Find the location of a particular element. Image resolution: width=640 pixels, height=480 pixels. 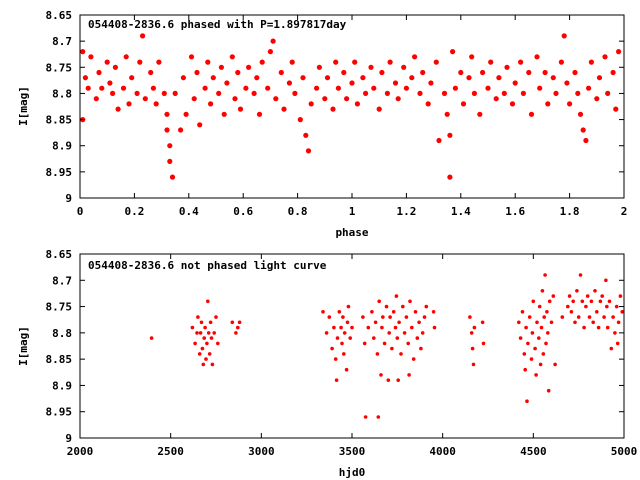

x-tick-label: 5000 is located at coordinates (624, 451).